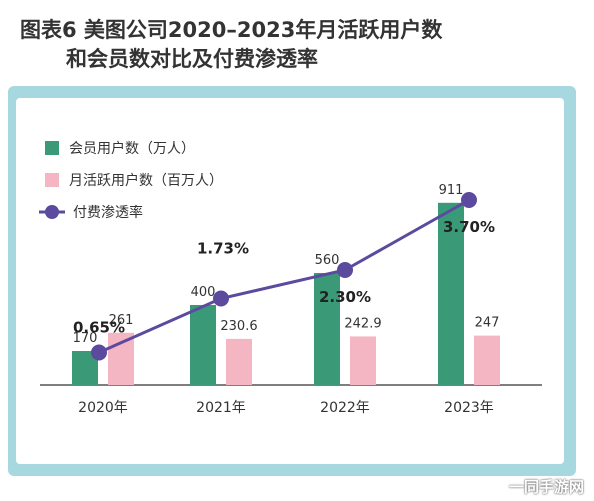 The width and height of the screenshot is (594, 501). I want to click on label-members-2020年: 170, so click(85, 338).